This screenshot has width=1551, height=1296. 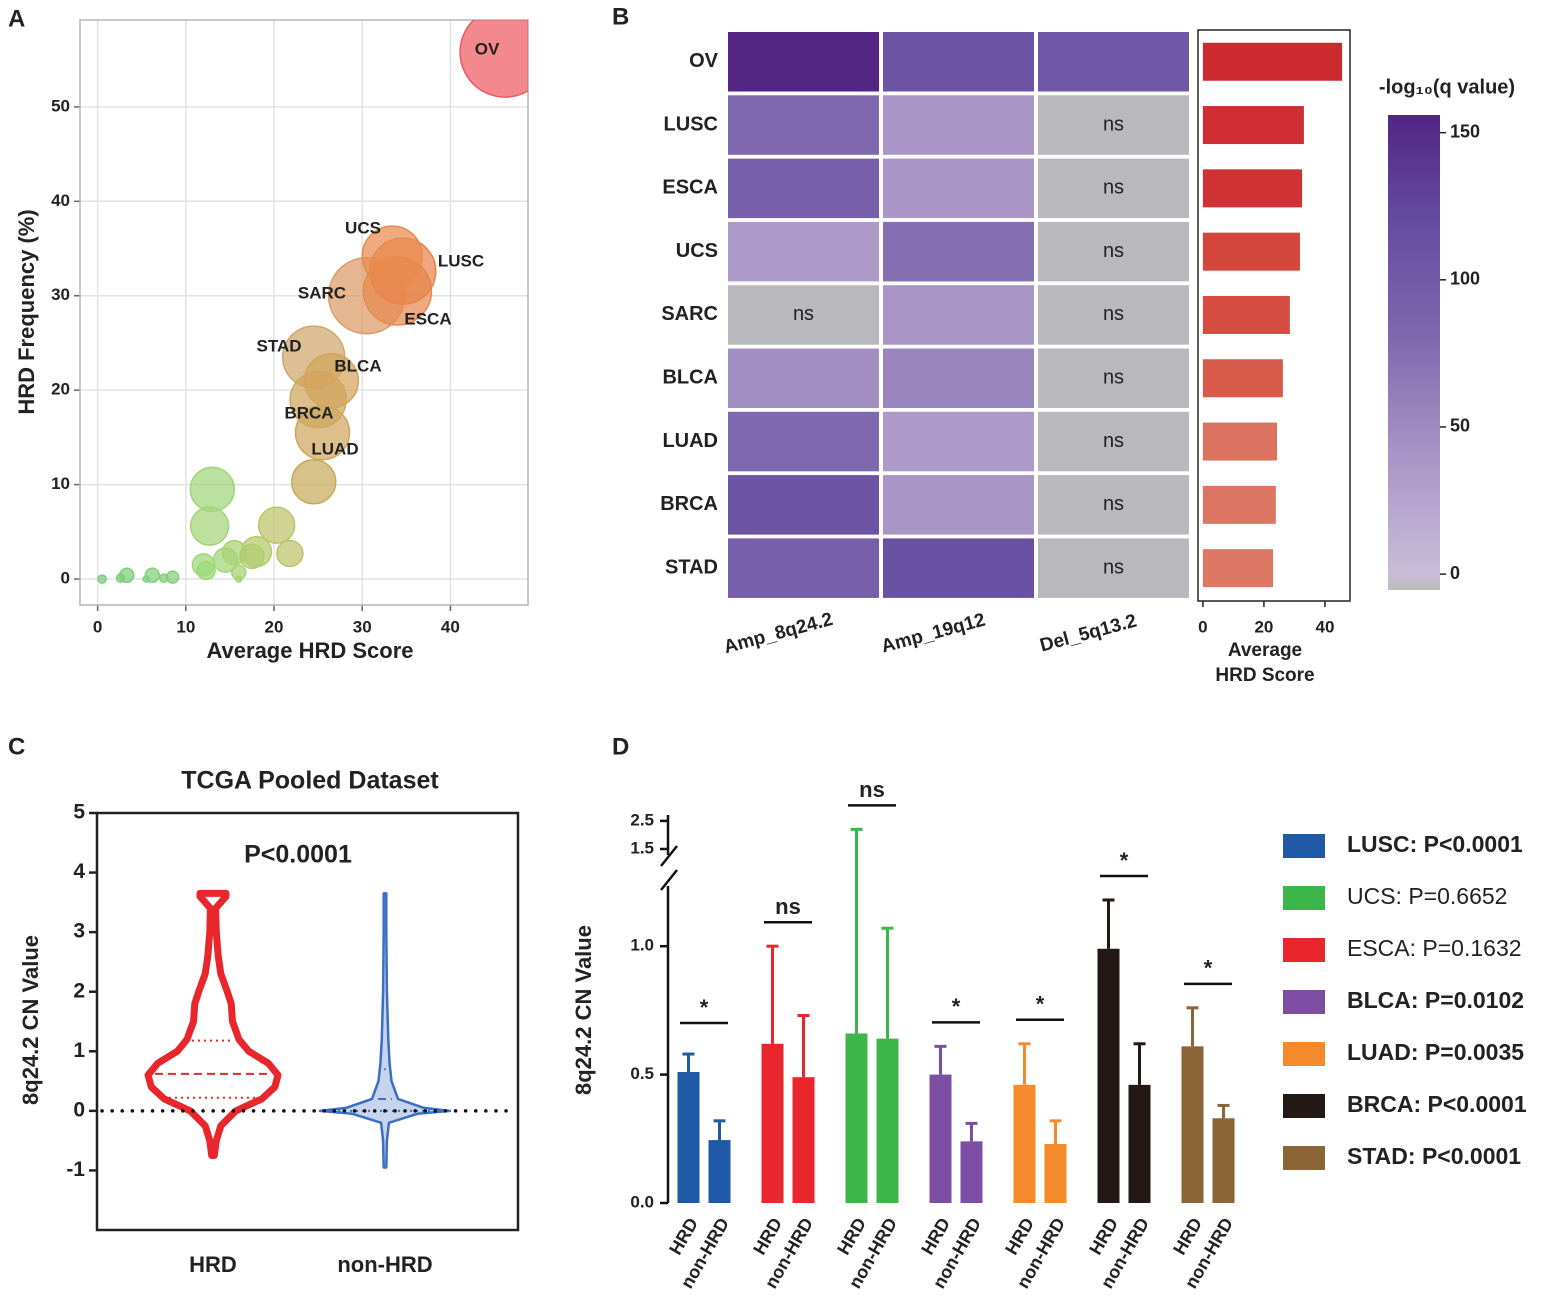 What do you see at coordinates (427, 318) in the screenshot?
I see `bubble-label: ESCA` at bounding box center [427, 318].